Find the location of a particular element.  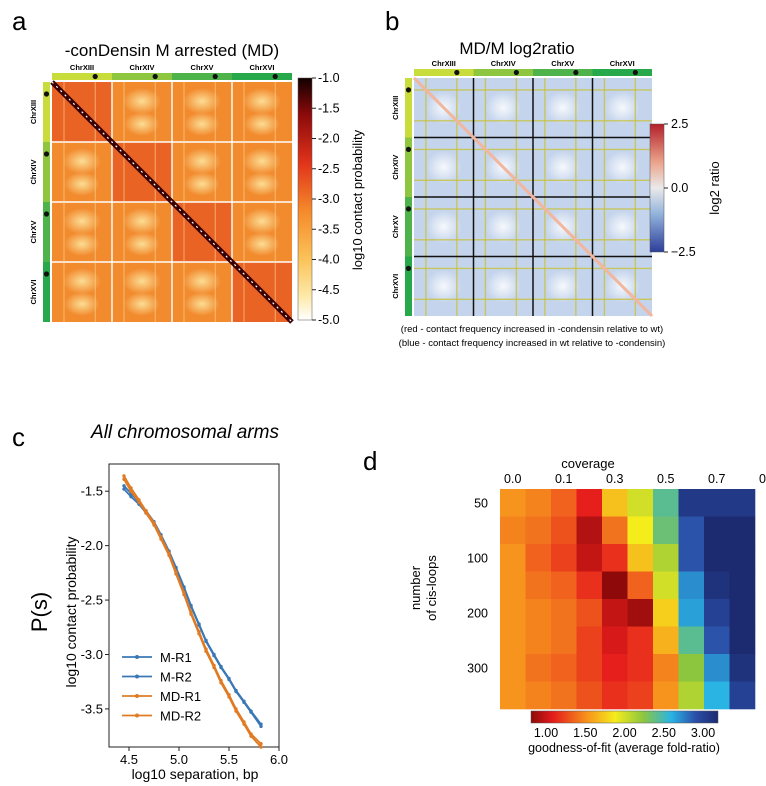

colorbar-tick-label: 2.5 is located at coordinates (679, 124).